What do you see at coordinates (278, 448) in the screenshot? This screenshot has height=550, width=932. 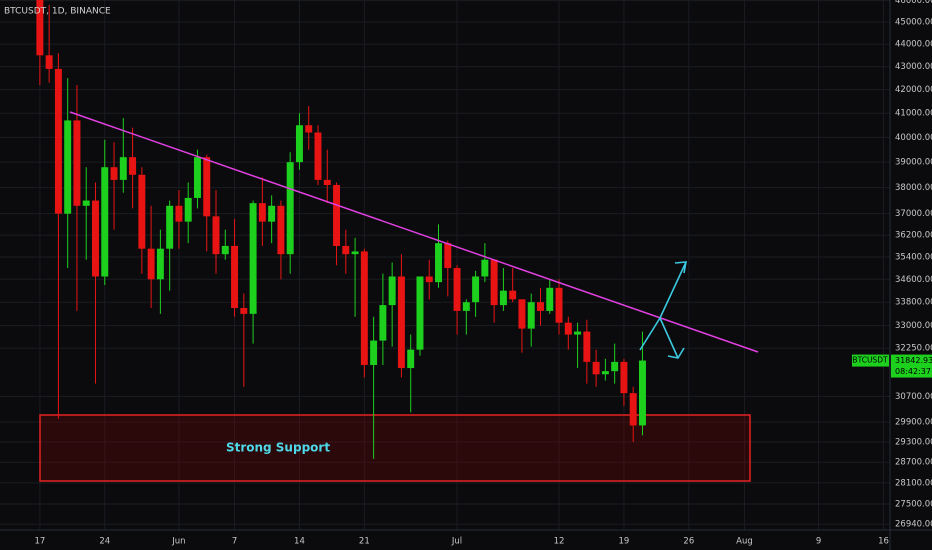 I see `support-label: Strong Support` at bounding box center [278, 448].